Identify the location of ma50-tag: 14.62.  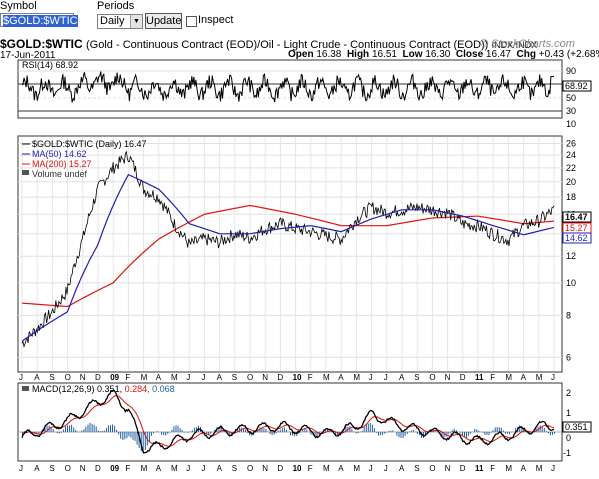
(576, 238).